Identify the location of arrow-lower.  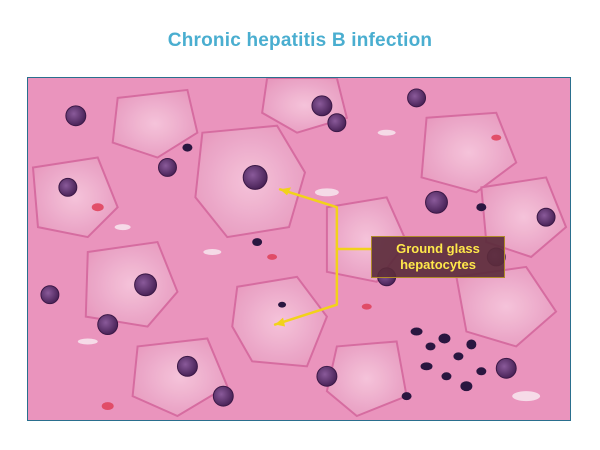
(306, 286).